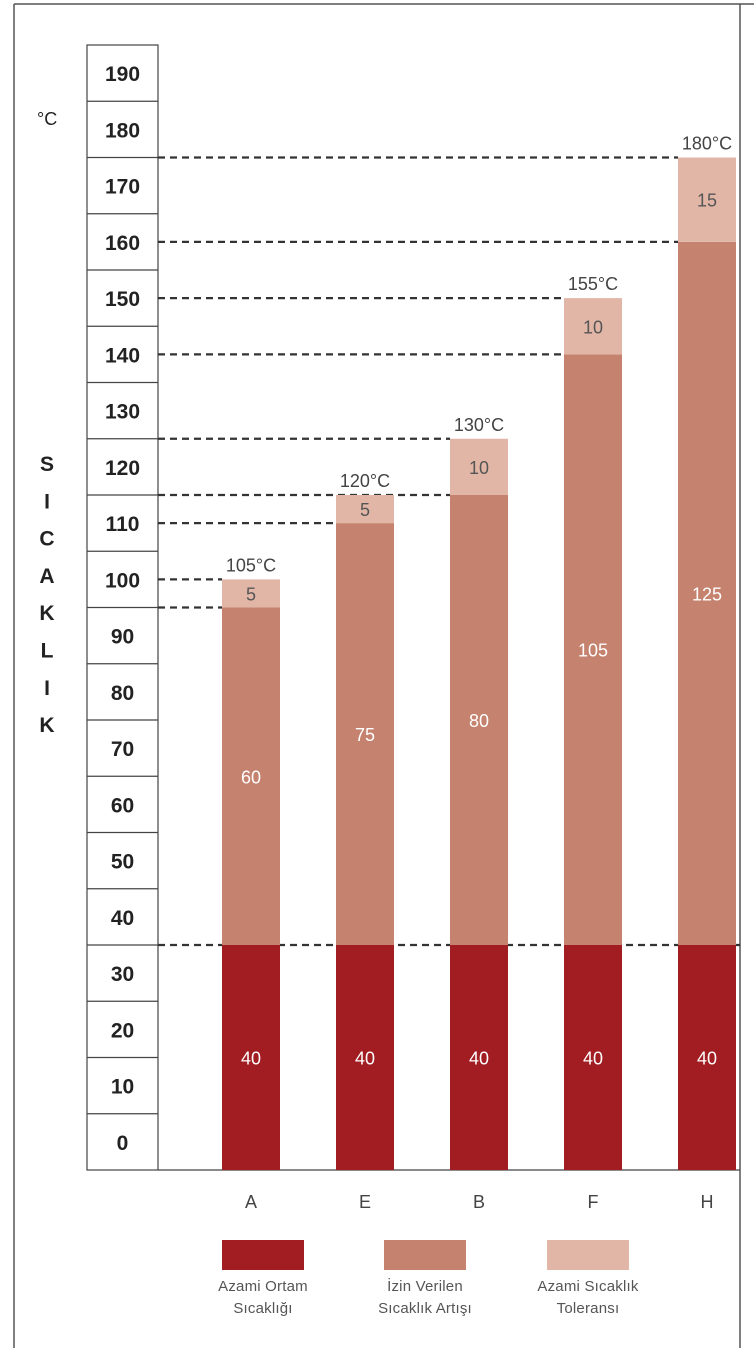 The height and width of the screenshot is (1348, 754). What do you see at coordinates (123, 524) in the screenshot?
I see `y-tick-label: 110` at bounding box center [123, 524].